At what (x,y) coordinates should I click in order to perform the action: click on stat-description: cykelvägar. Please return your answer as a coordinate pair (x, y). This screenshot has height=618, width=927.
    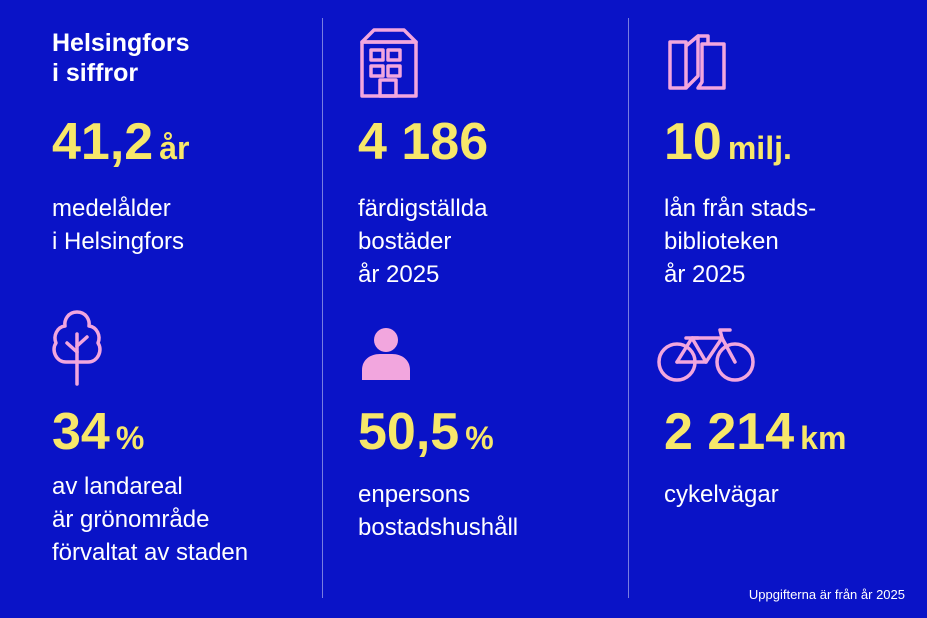
    Looking at the image, I should click on (721, 494).